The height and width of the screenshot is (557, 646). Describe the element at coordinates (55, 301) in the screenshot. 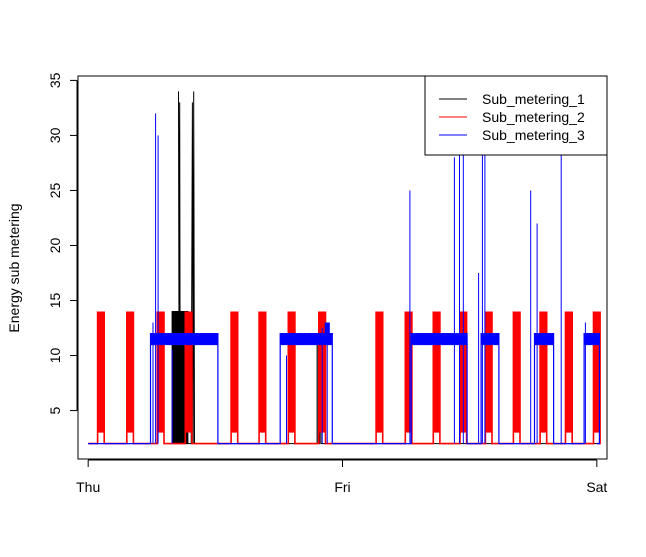

I see `y-tick-label: 15` at that location.